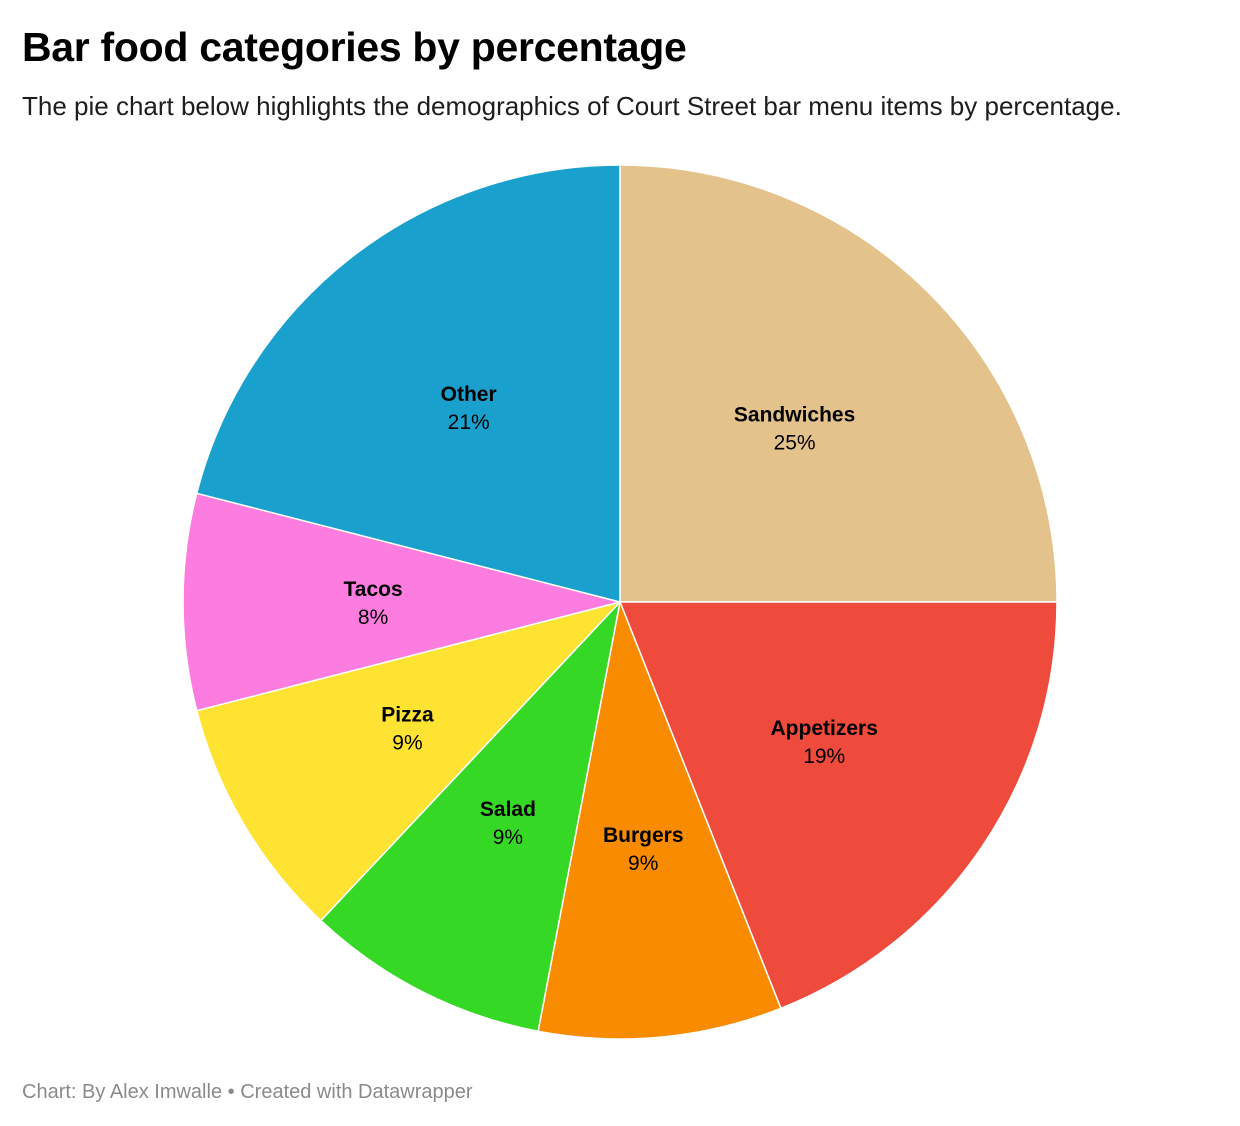  Describe the element at coordinates (469, 422) in the screenshot. I see `slice-value-other: 21%` at that location.